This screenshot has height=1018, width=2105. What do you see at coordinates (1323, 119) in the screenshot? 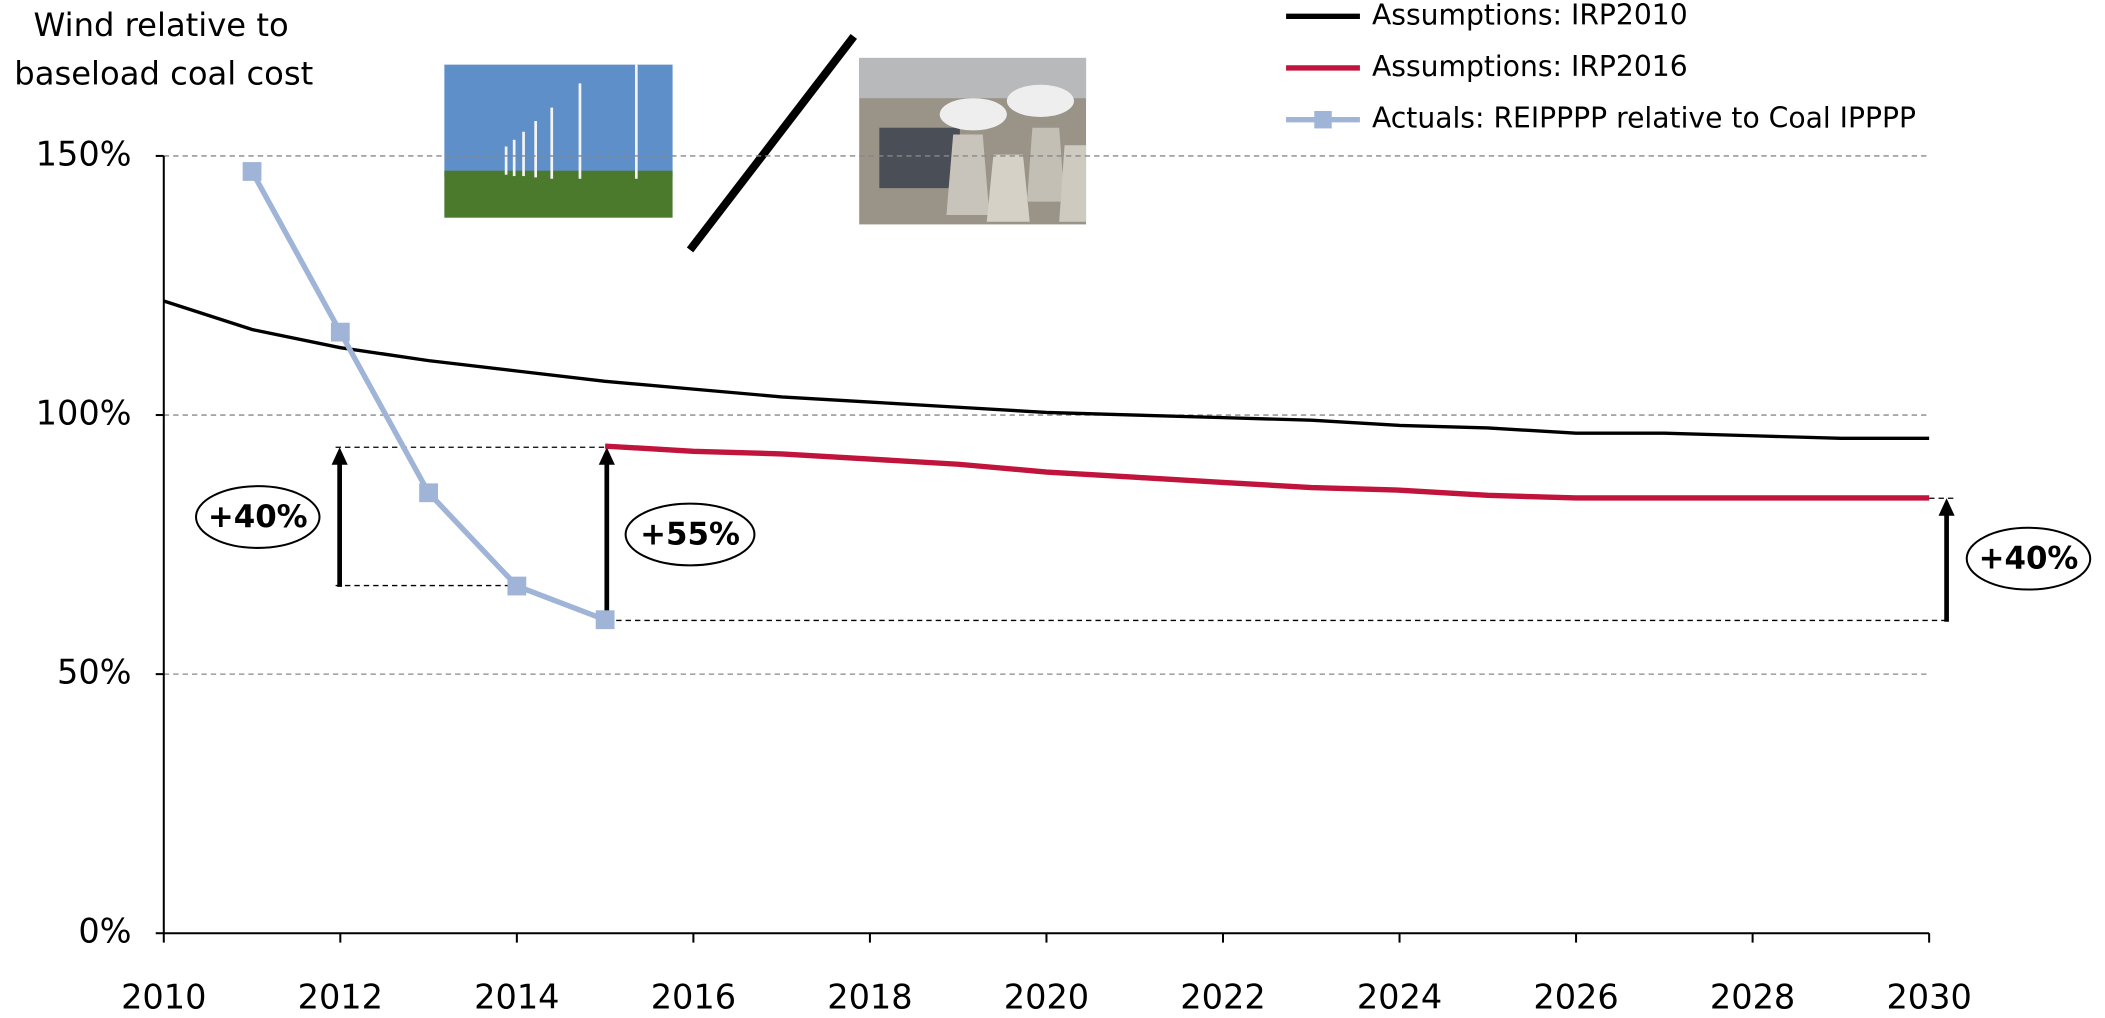
I see `legend-marker` at bounding box center [1323, 119].